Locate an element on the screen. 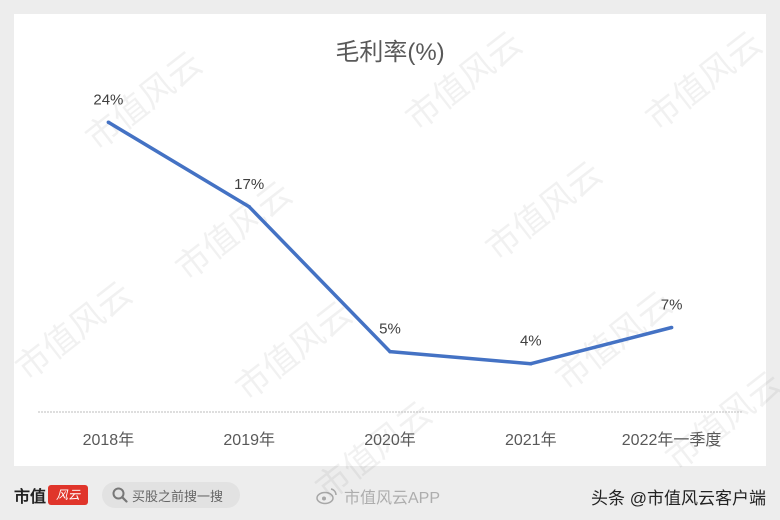  logo-text: 市值 is located at coordinates (30, 496).